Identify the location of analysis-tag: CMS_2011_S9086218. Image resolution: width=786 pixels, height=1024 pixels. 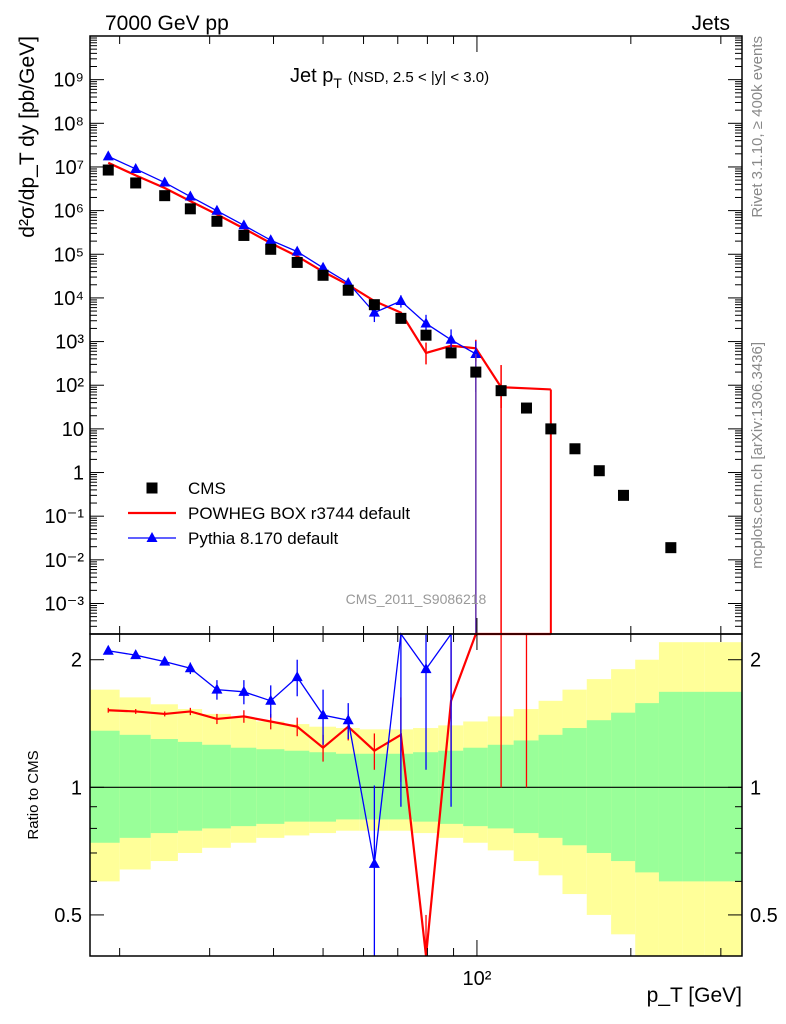
(416, 599).